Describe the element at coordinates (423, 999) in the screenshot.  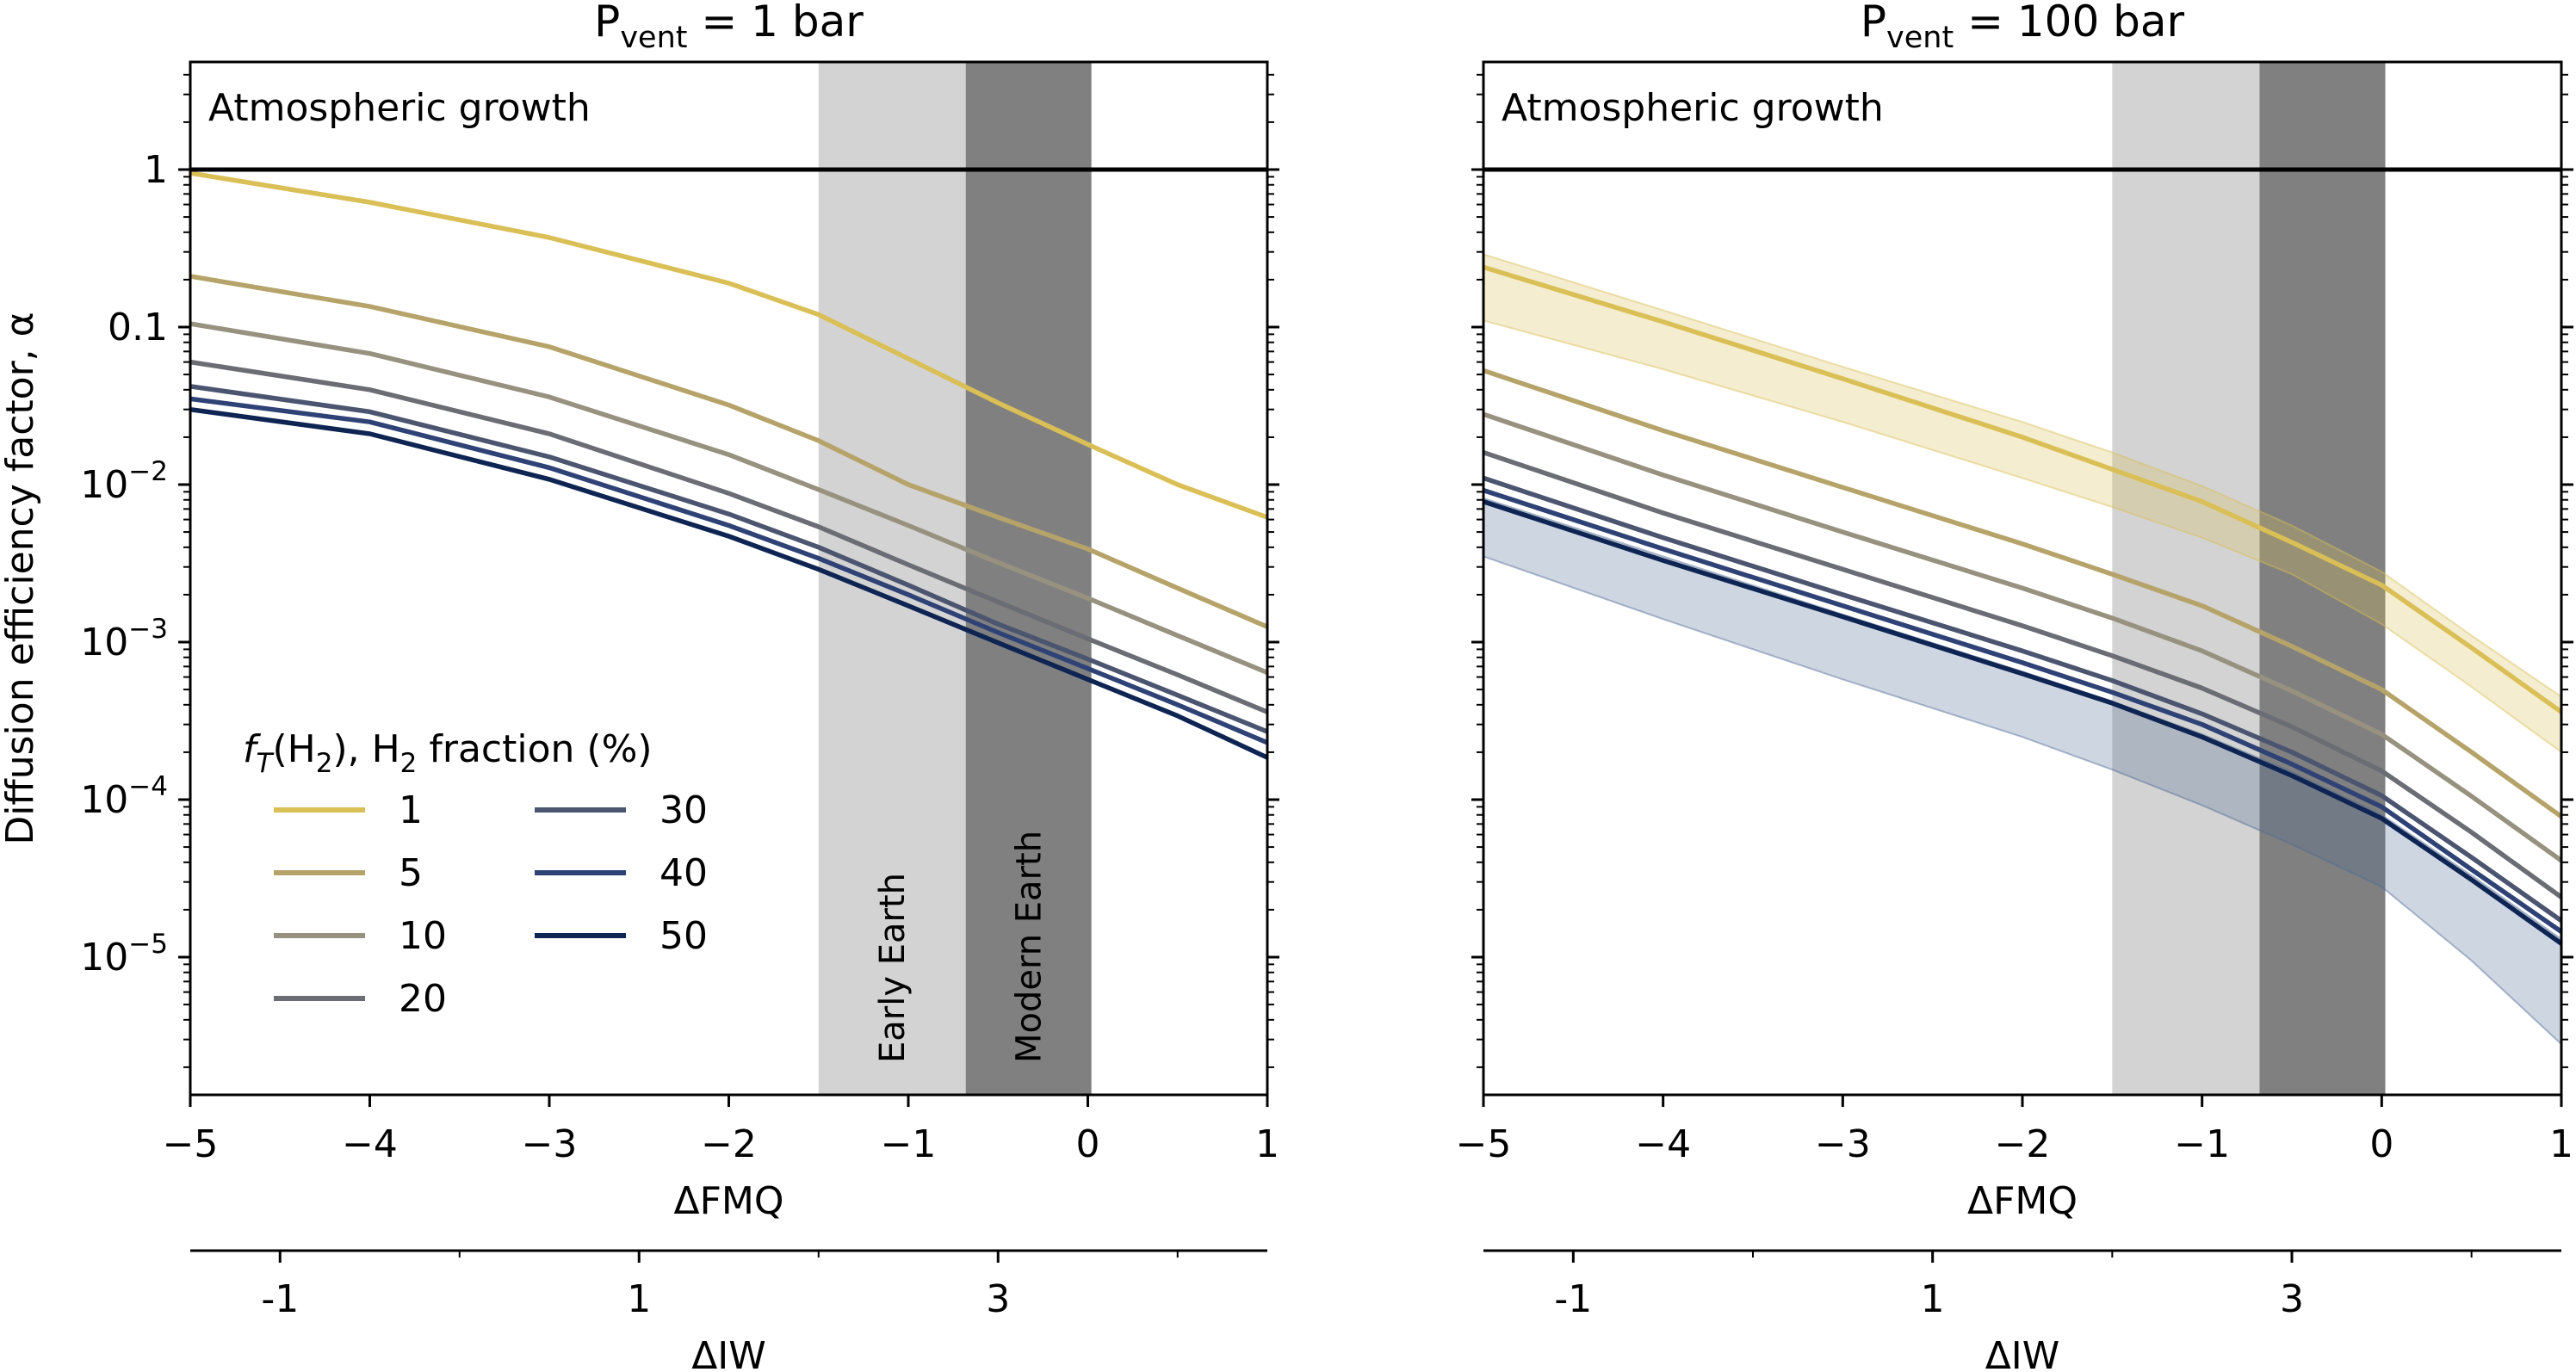
I see `legend-label: 20` at that location.